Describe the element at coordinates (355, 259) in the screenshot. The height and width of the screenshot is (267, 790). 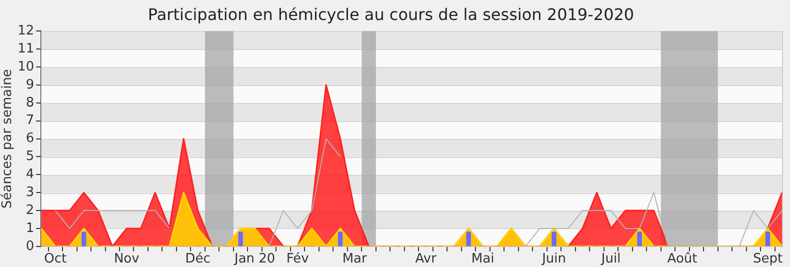
I see `x-tick-label: Mar` at that location.